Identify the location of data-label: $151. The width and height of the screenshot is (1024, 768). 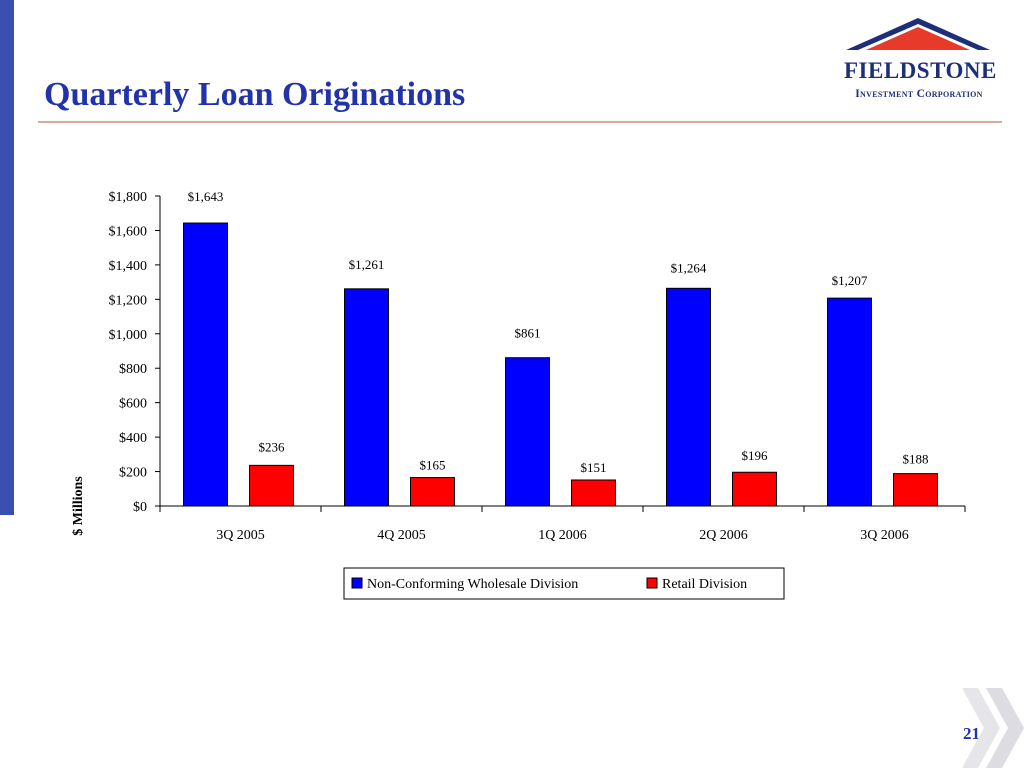
(594, 467).